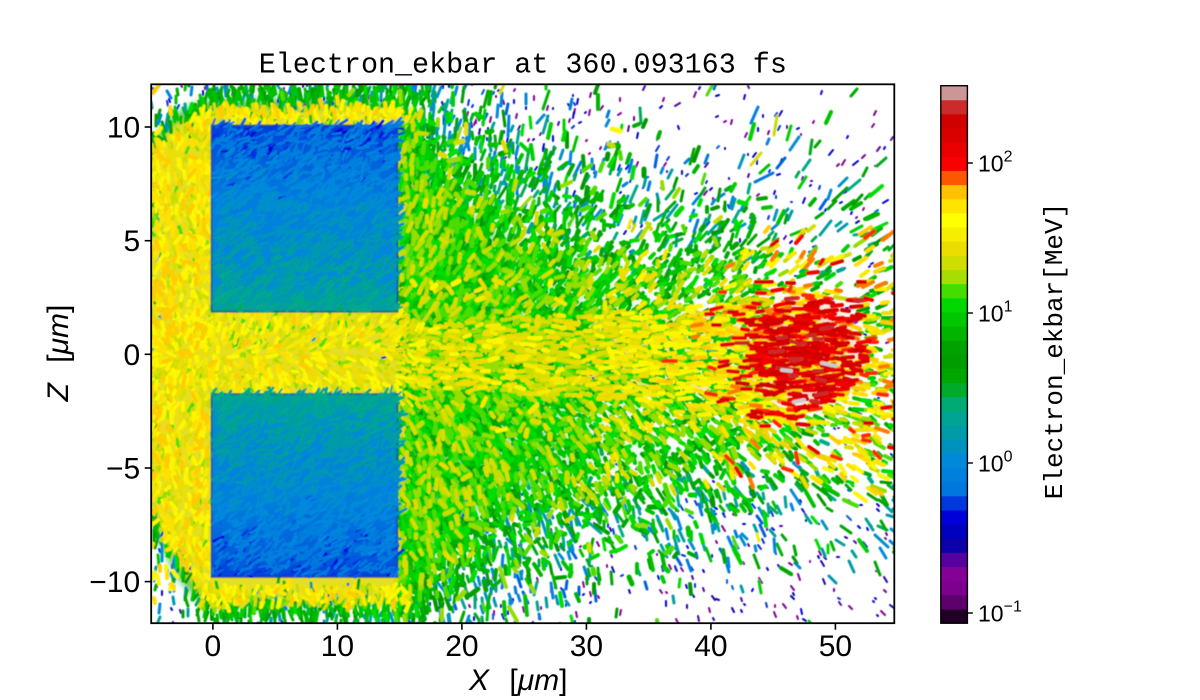 The height and width of the screenshot is (700, 1200). I want to click on svg-text: 50, so click(835, 646).